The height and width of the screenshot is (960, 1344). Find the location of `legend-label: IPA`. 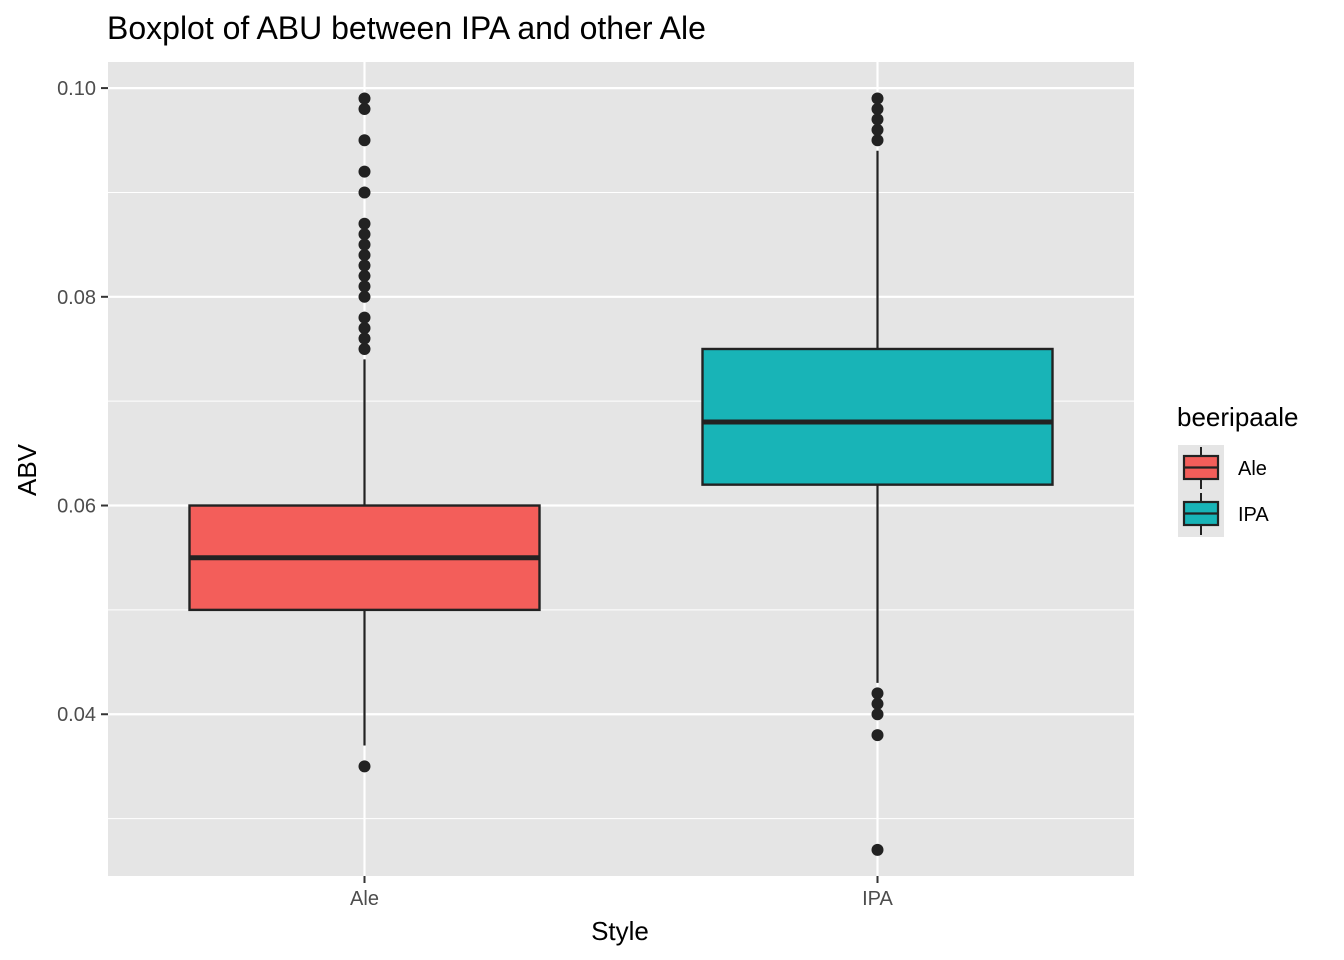

legend-label: IPA is located at coordinates (1253, 515).